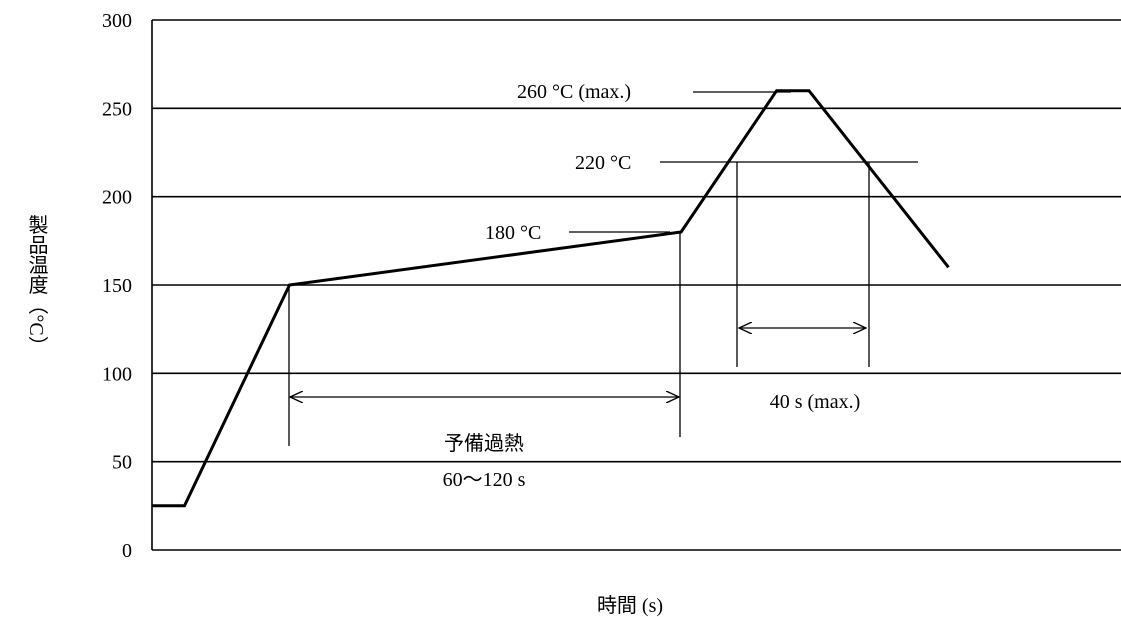 The image size is (1121, 617). What do you see at coordinates (815, 402) in the screenshot?
I see `peak-time-label: 40 s (max.)` at bounding box center [815, 402].